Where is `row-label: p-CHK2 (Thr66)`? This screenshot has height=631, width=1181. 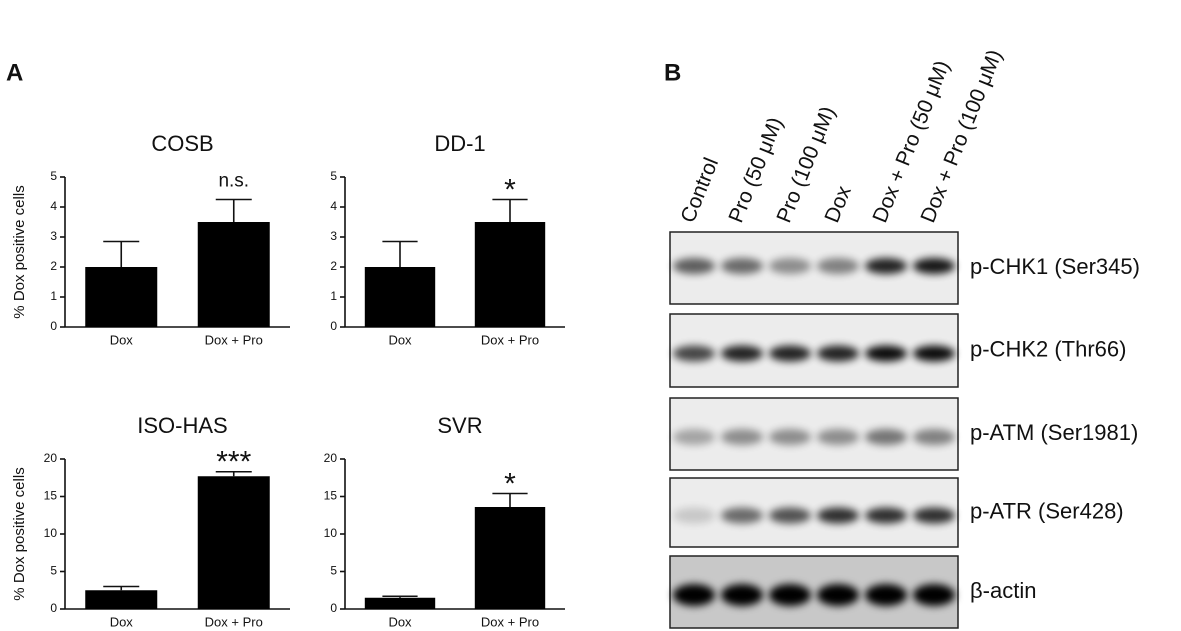 row-label: p-CHK2 (Thr66) is located at coordinates (1048, 348).